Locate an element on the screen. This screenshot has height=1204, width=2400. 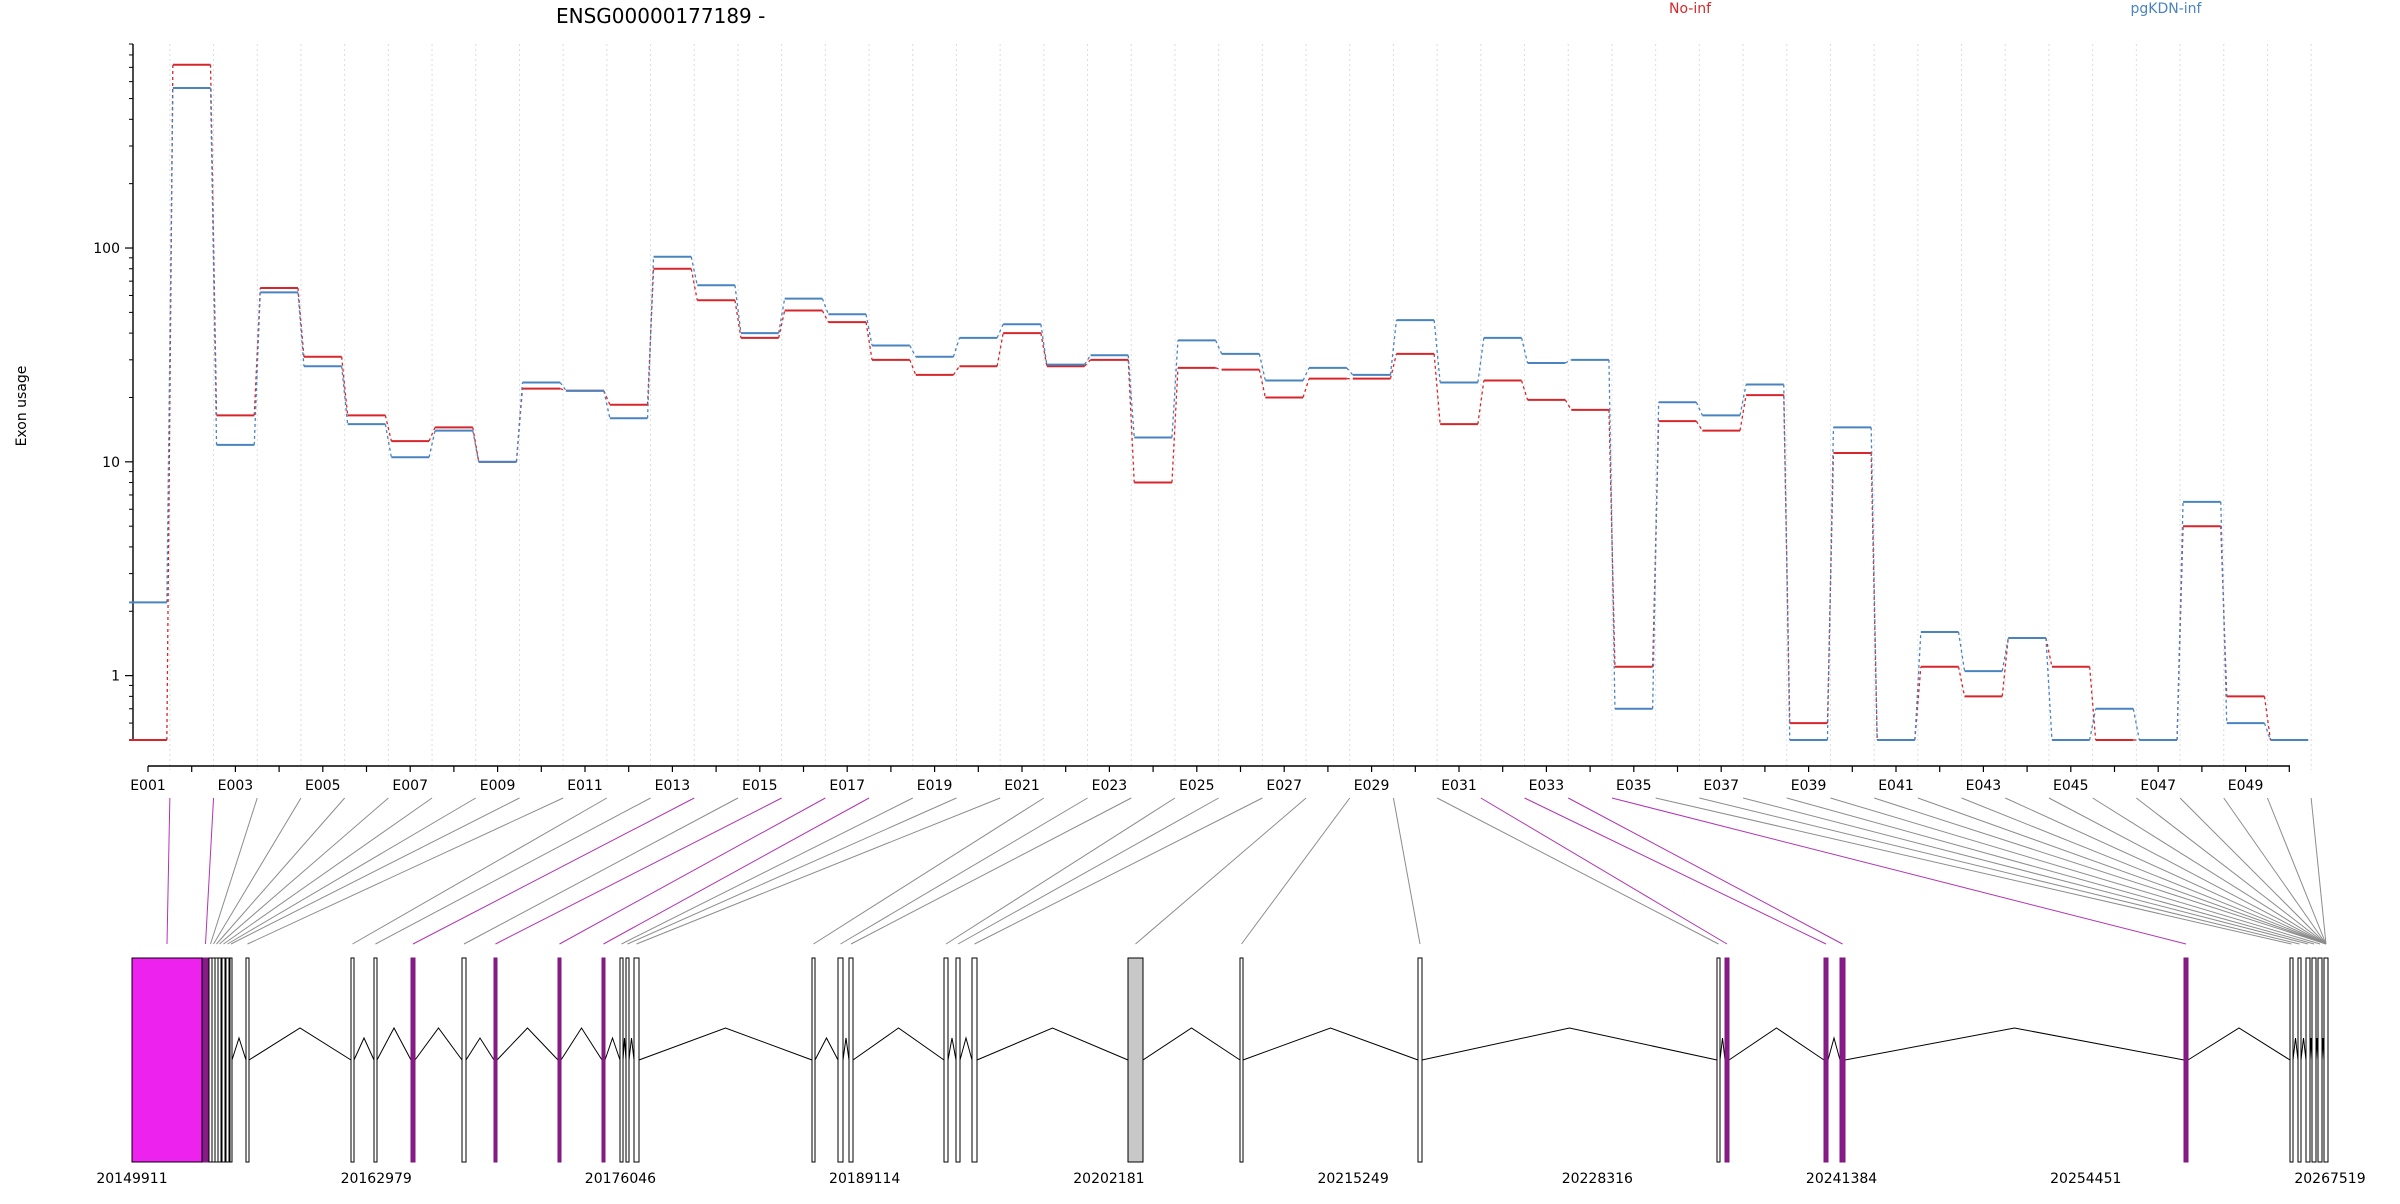
x-tick-label-e043: E043 is located at coordinates (1984, 786).